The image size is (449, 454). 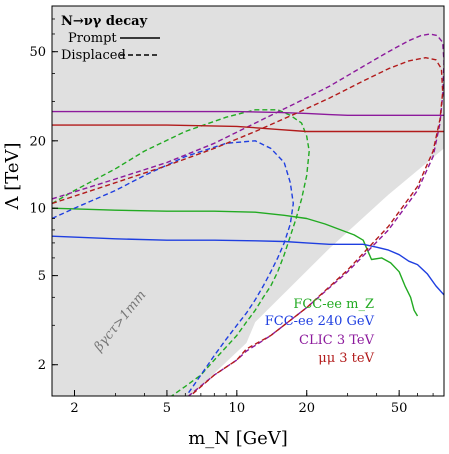 What do you see at coordinates (93, 55) in the screenshot?
I see `legend-displaced-label: Displaced` at bounding box center [93, 55].